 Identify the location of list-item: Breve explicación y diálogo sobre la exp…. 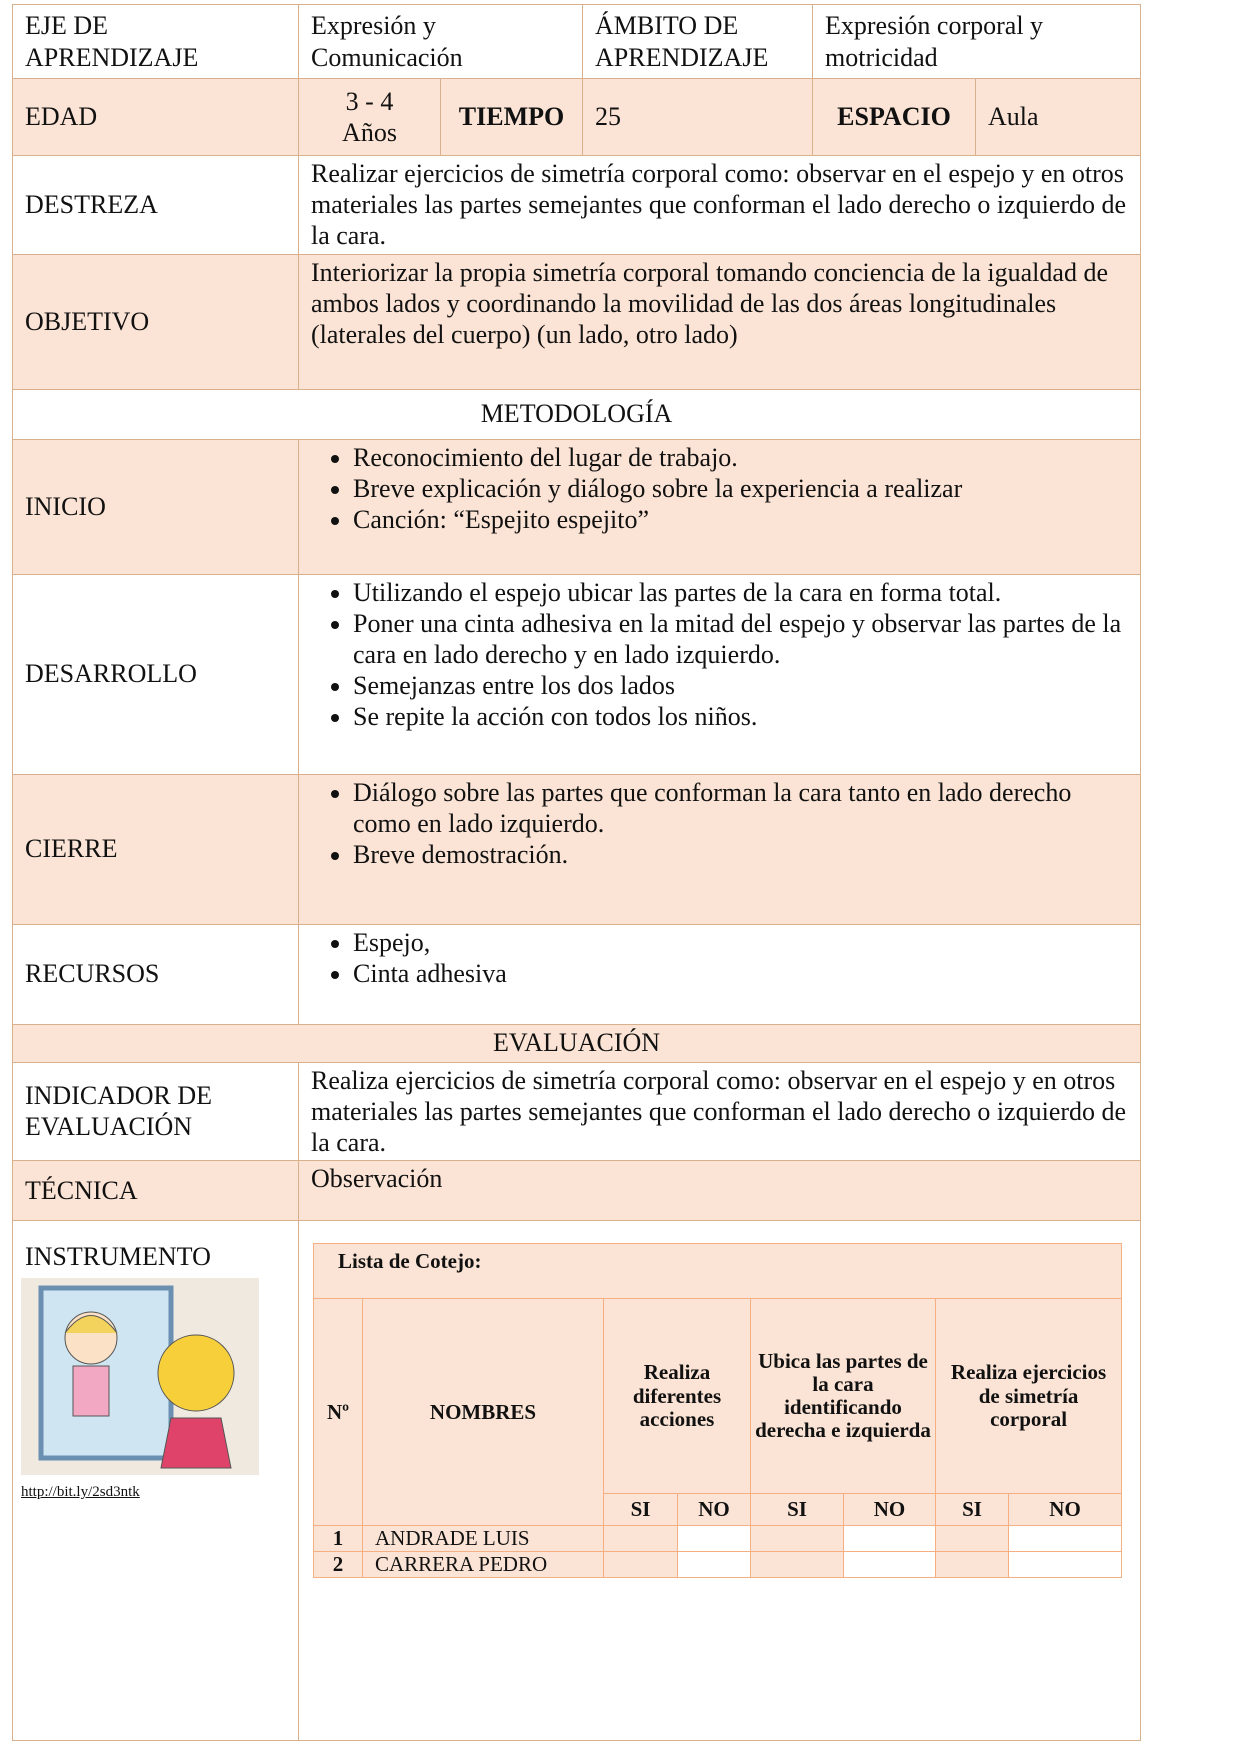
(740, 488).